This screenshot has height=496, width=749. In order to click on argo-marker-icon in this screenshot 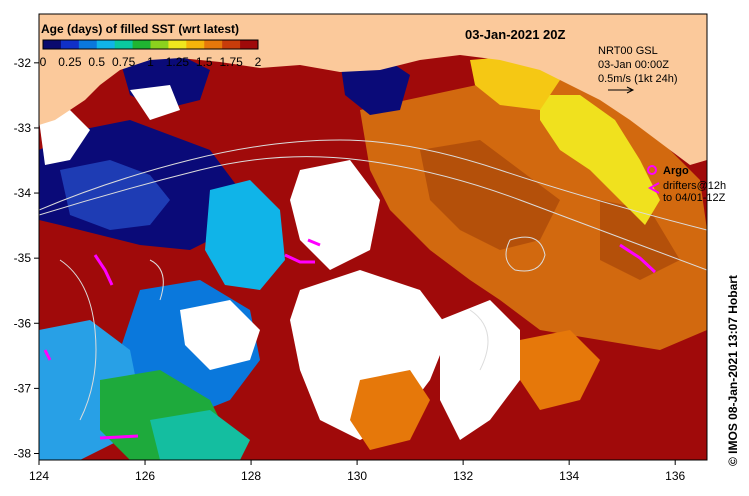, I will do `click(652, 170)`.